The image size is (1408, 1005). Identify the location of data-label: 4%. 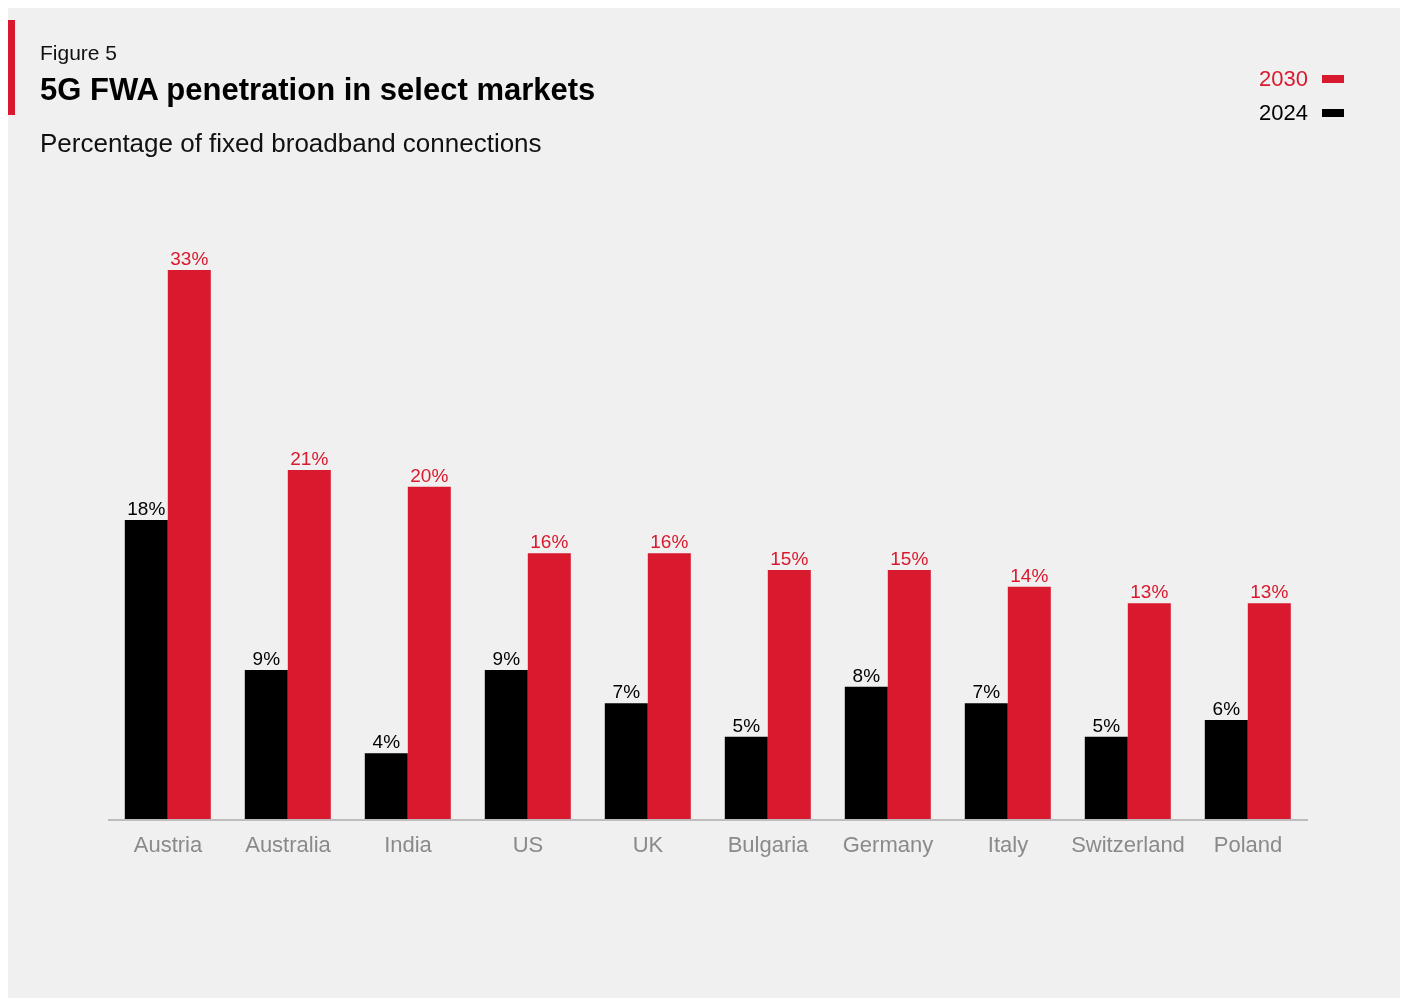
(386, 742).